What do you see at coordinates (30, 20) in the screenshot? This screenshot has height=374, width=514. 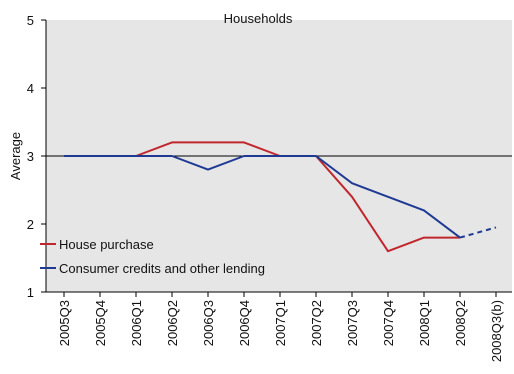 I see `y-tick-label: 5` at bounding box center [30, 20].